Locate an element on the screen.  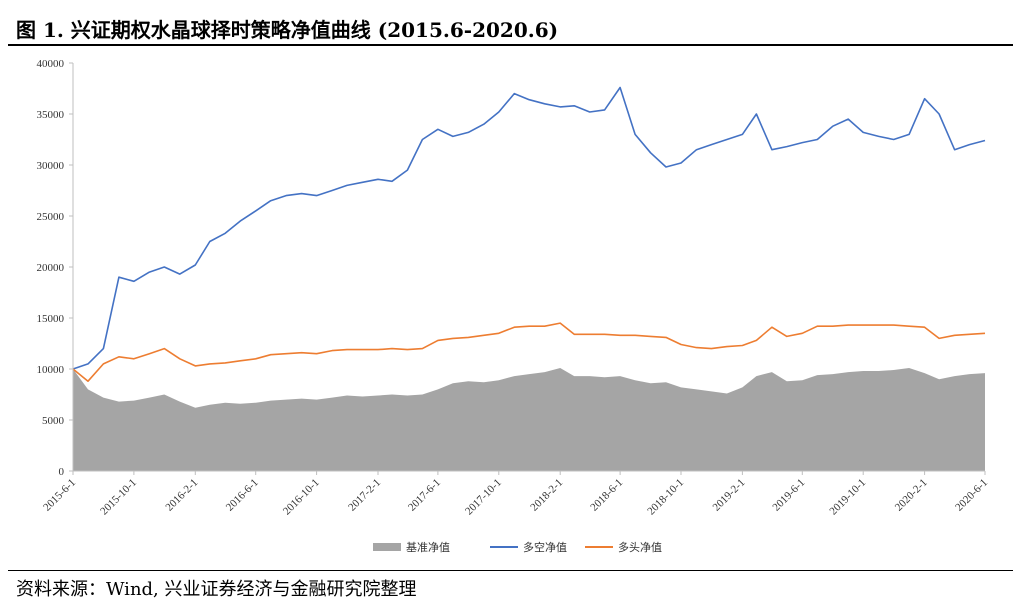
legend-item: 多头净值 is located at coordinates (623, 547).